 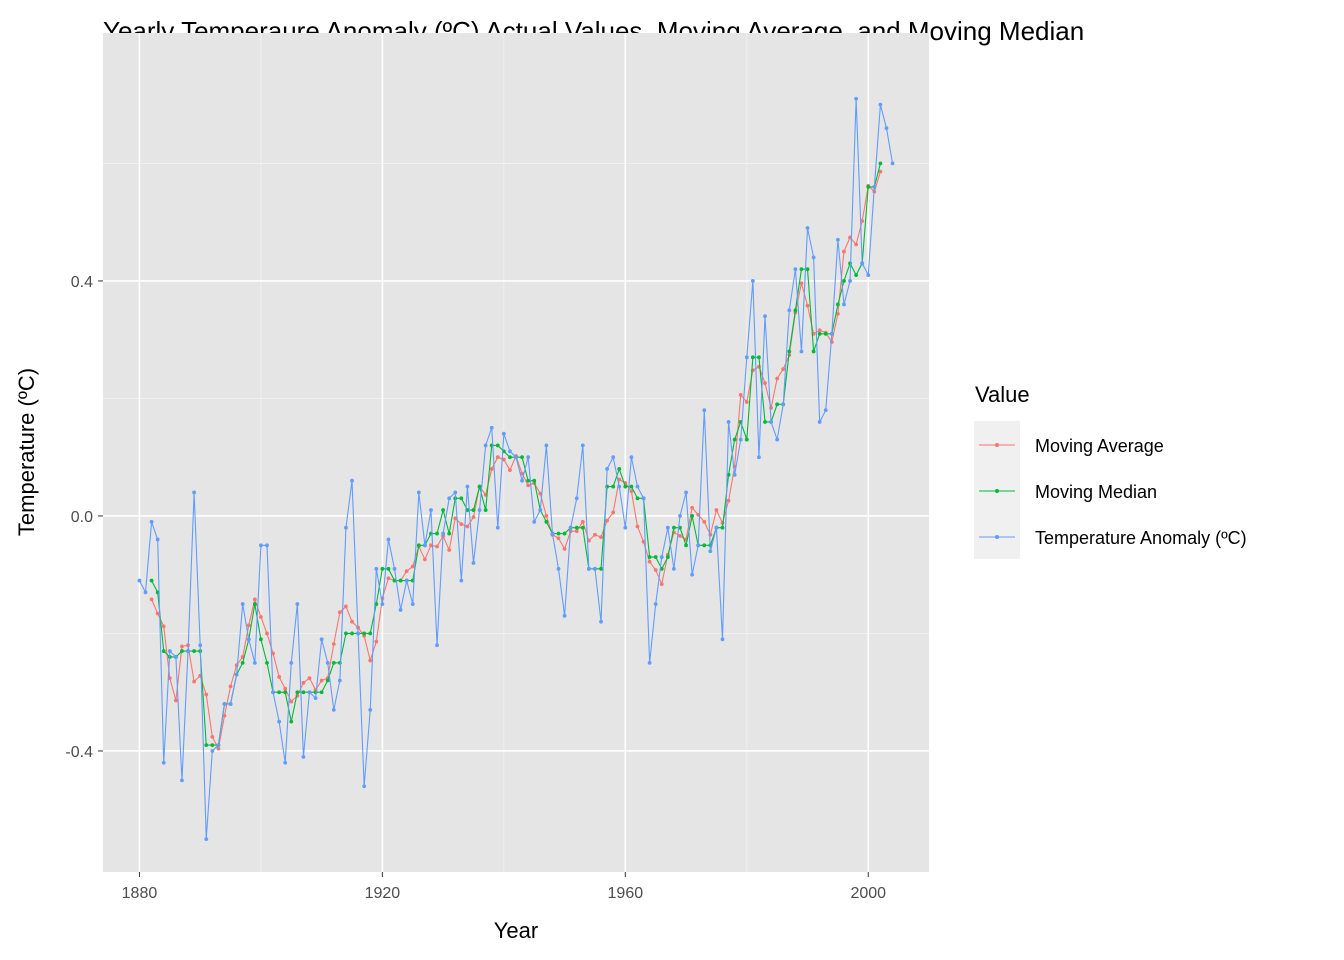 What do you see at coordinates (26, 452) in the screenshot?
I see `y-axis-title: Temperature (ºC)` at bounding box center [26, 452].